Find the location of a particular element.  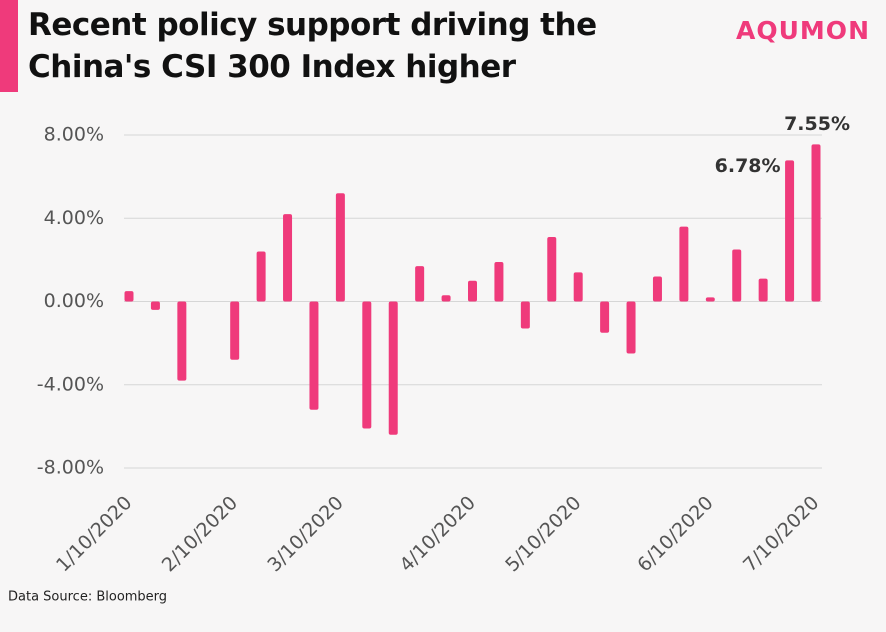

source: Data Source: Bloomberg is located at coordinates (87, 597).